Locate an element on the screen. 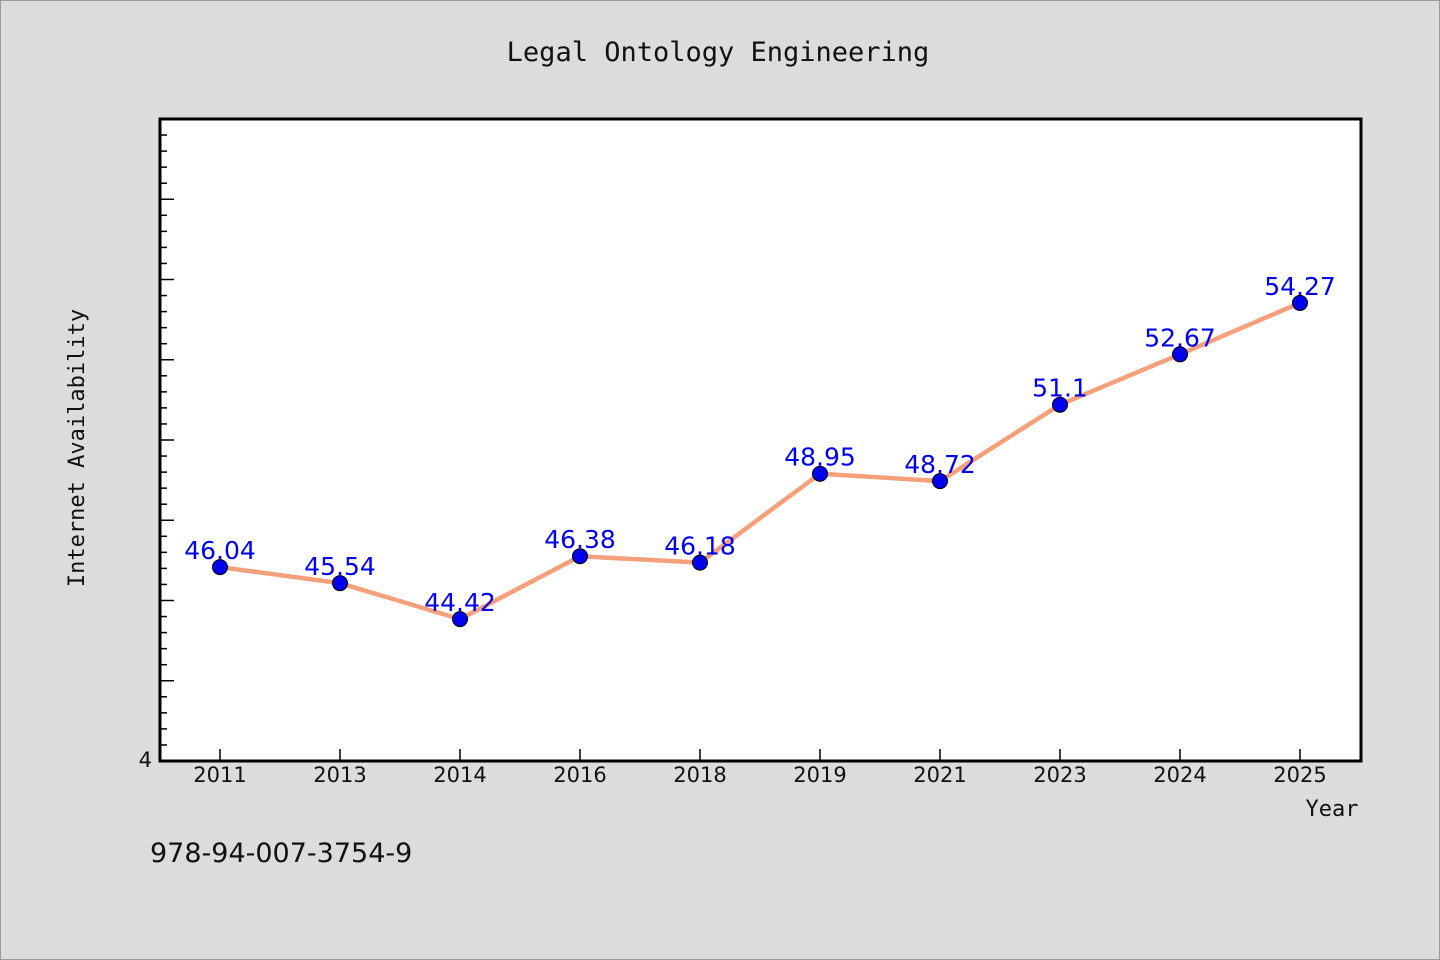 The image size is (1440, 960). isbn-text: 978-94-007-3754-9 is located at coordinates (281, 853).